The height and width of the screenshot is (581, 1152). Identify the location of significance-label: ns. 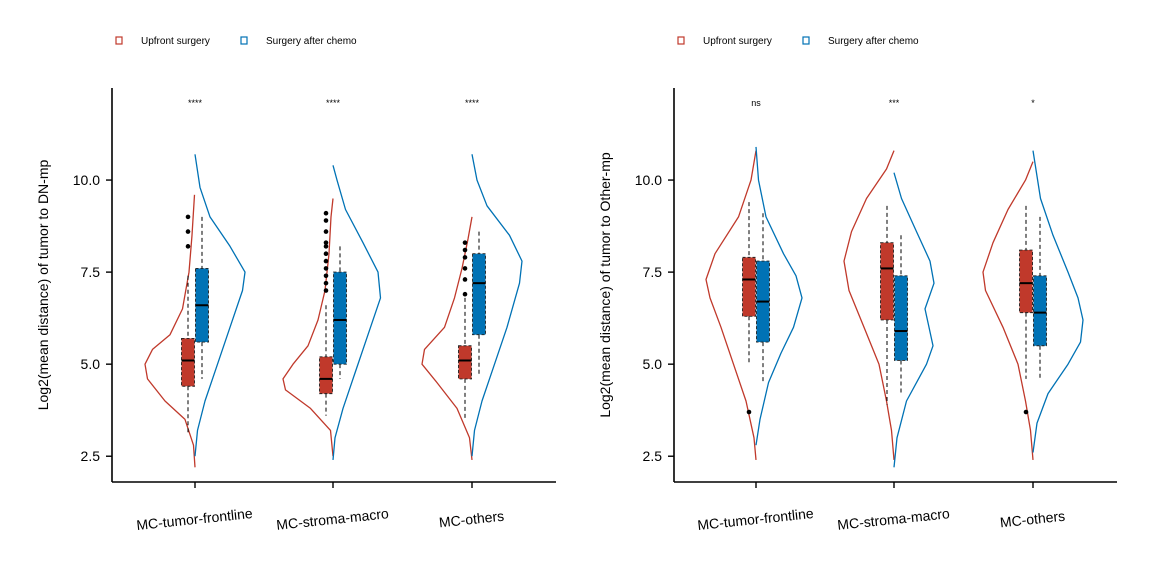
(756, 103).